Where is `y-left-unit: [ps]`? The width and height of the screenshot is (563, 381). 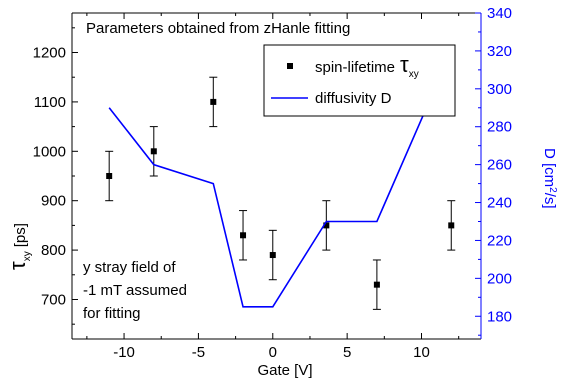 y-left-unit: [ps] is located at coordinates (20, 235).